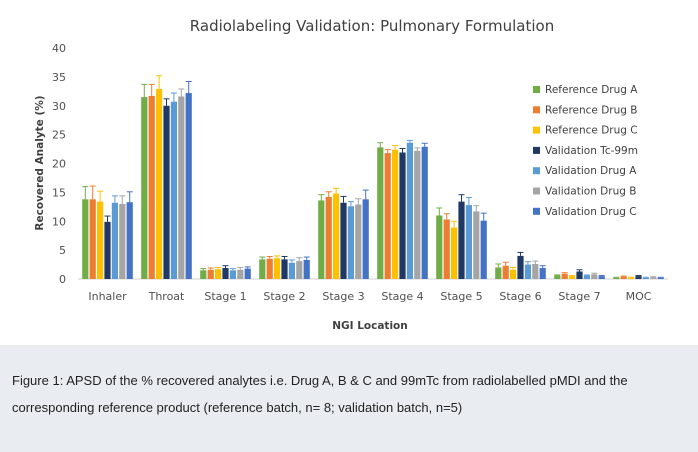 This screenshot has width=698, height=452. I want to click on y-axis-label: Recovered Analyte (%), so click(40, 162).